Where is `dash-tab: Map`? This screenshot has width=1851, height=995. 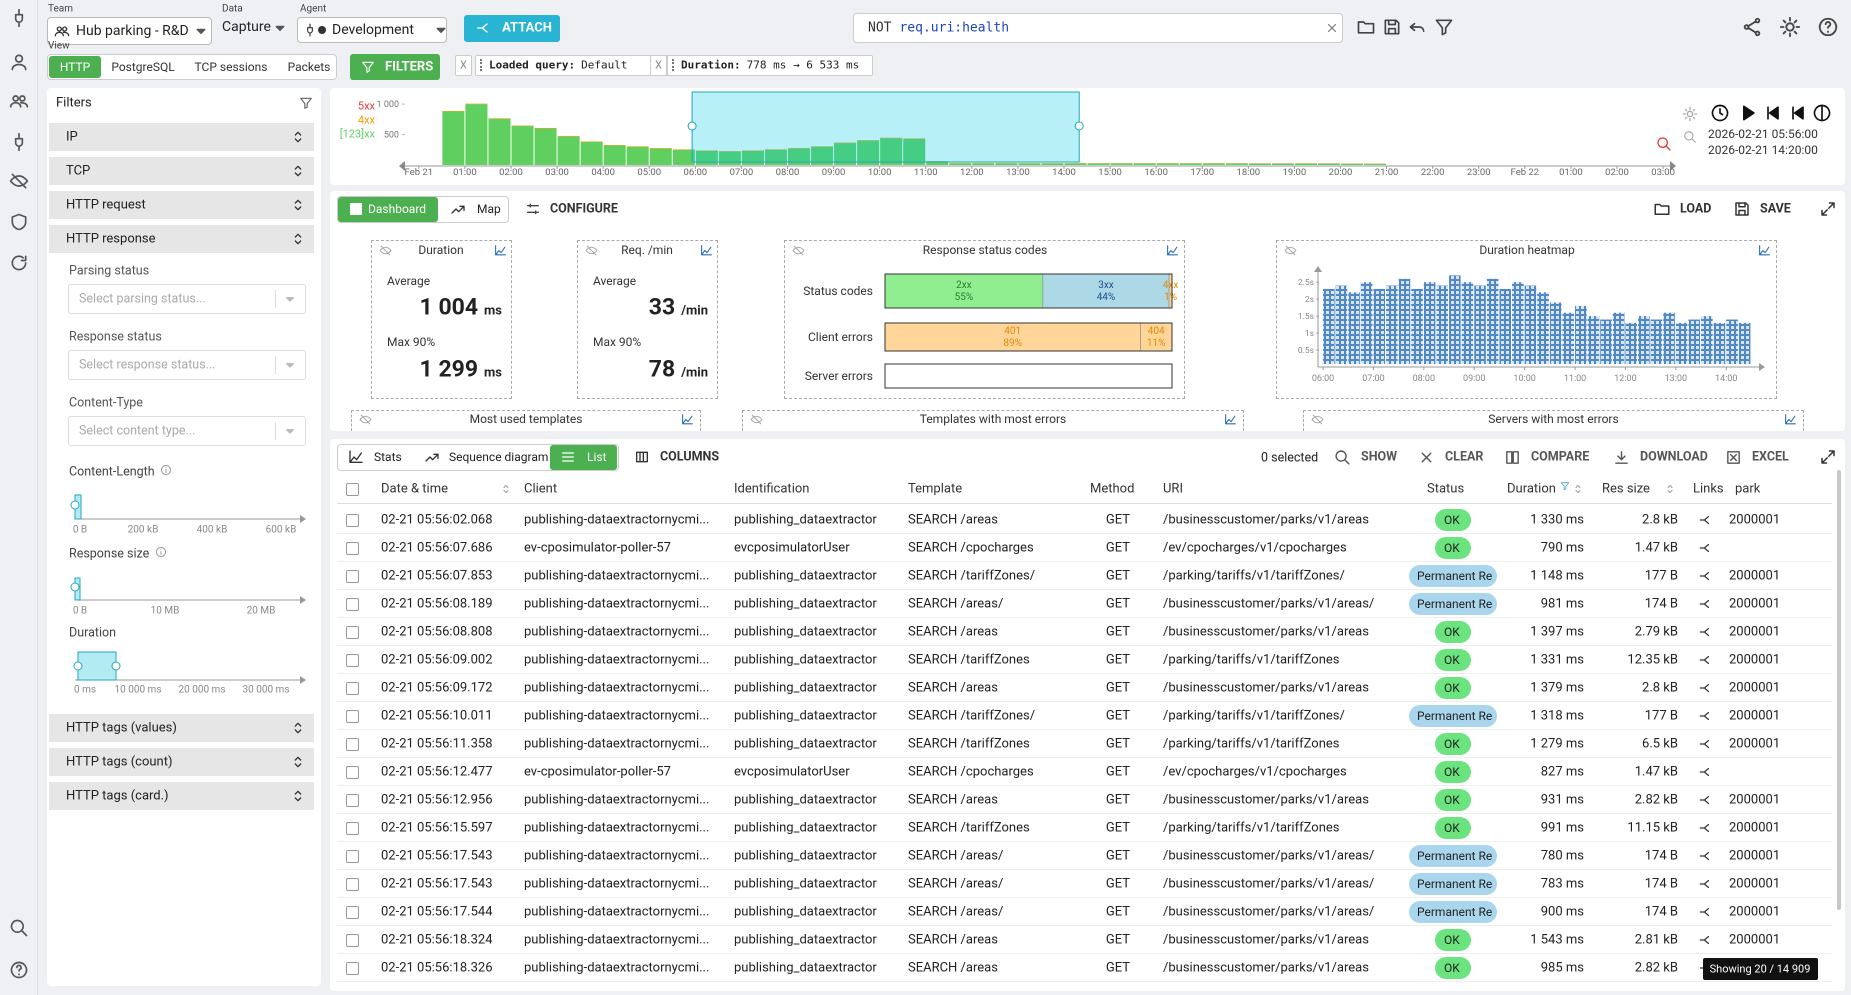 dash-tab: Map is located at coordinates (489, 209).